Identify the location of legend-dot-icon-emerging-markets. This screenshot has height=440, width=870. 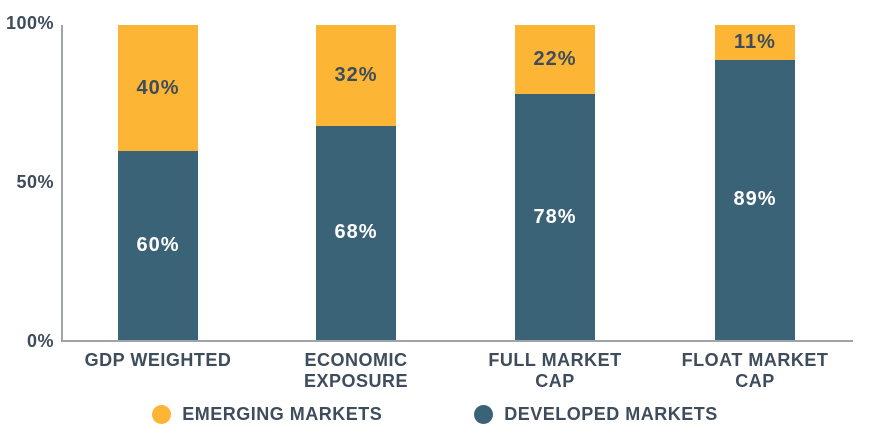
(162, 414).